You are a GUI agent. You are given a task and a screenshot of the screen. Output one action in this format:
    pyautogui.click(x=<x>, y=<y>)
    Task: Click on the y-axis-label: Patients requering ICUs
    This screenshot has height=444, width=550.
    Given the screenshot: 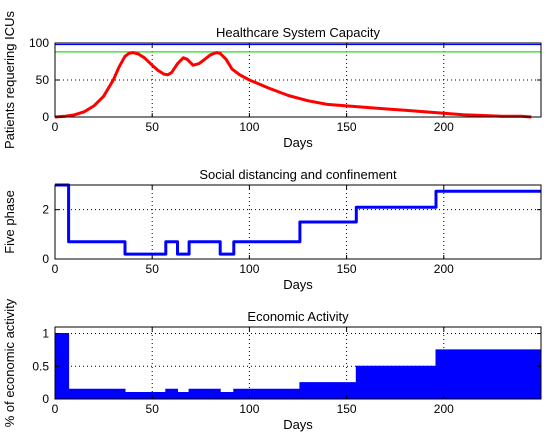 What is the action you would take?
    pyautogui.click(x=9, y=79)
    